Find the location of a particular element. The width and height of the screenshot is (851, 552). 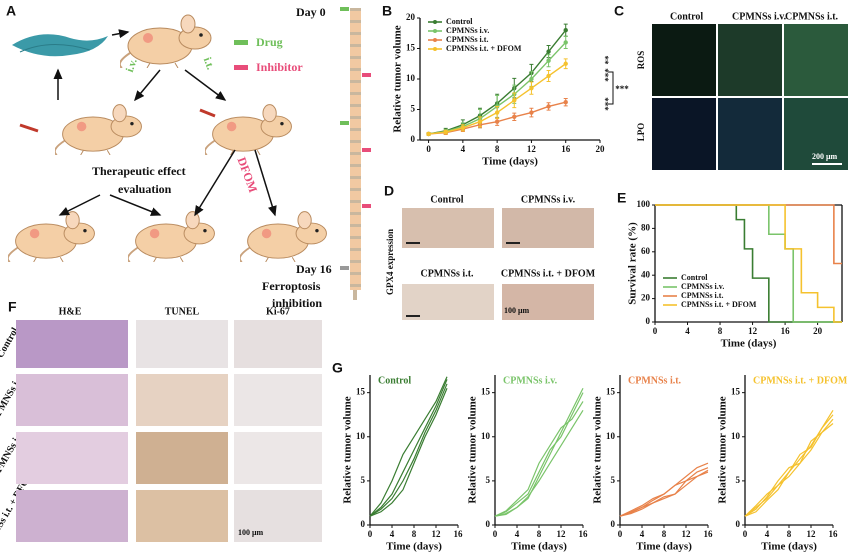

panel-letter: B is located at coordinates (387, 11).